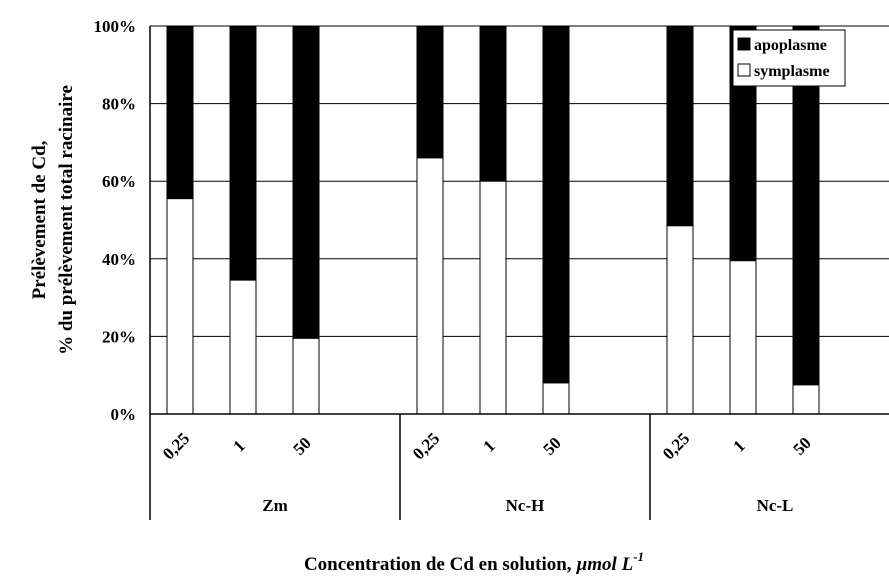  What do you see at coordinates (790, 45) in the screenshot?
I see `legend-label-apoplasme: apoplasme` at bounding box center [790, 45].